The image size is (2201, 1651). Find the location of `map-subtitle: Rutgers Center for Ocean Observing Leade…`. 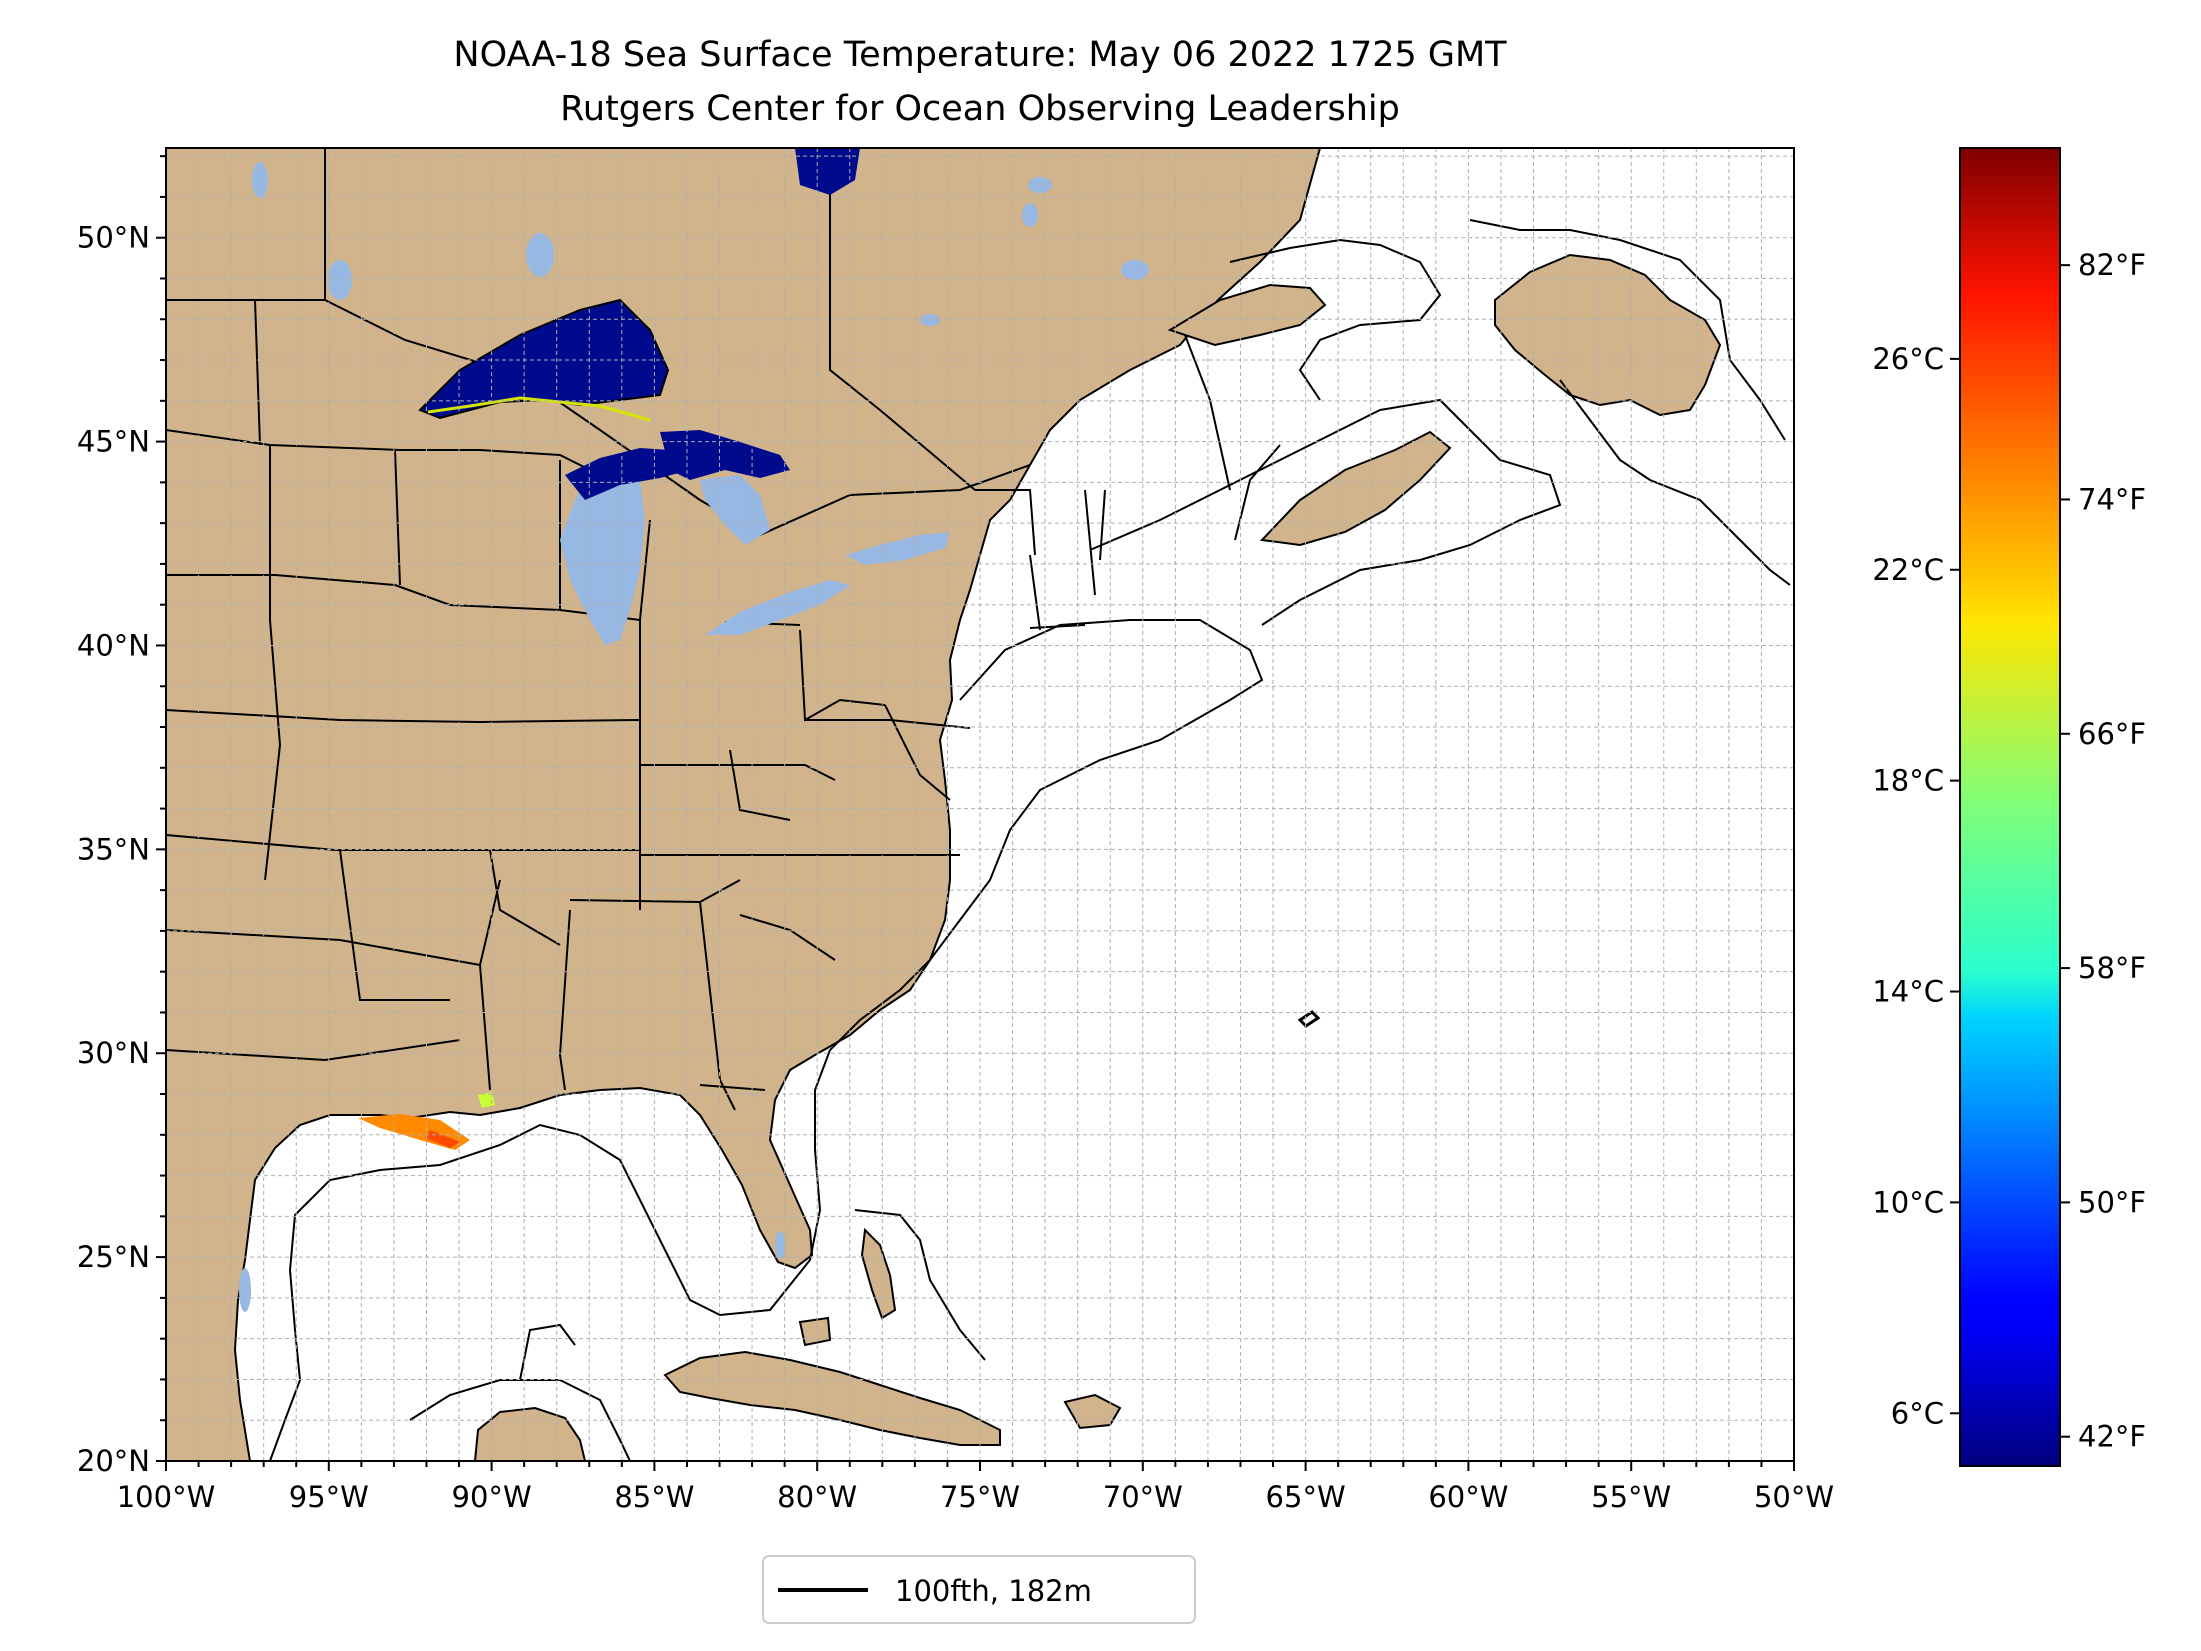

map-subtitle: Rutgers Center for Ocean Observing Leade… is located at coordinates (980, 109).